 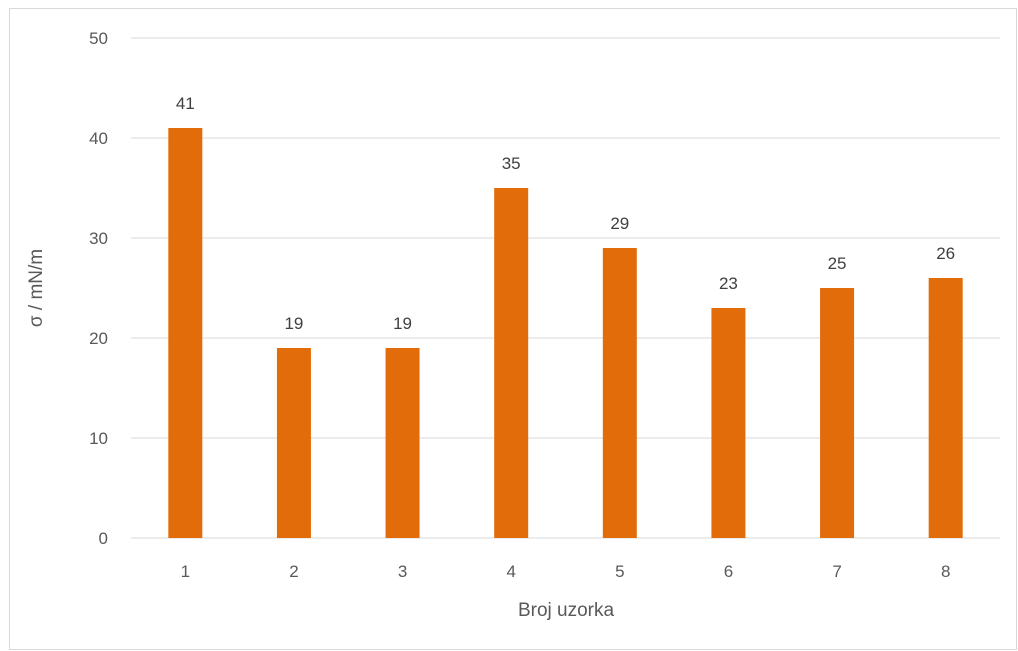 I want to click on y-tick-label: 40, so click(x=98, y=138).